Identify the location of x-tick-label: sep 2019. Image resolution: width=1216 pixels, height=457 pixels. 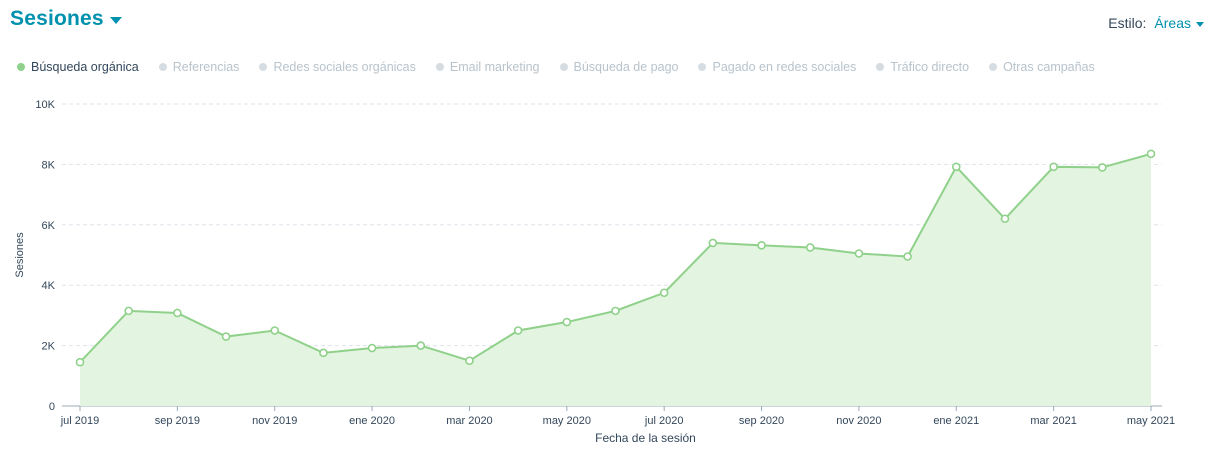
(177, 421).